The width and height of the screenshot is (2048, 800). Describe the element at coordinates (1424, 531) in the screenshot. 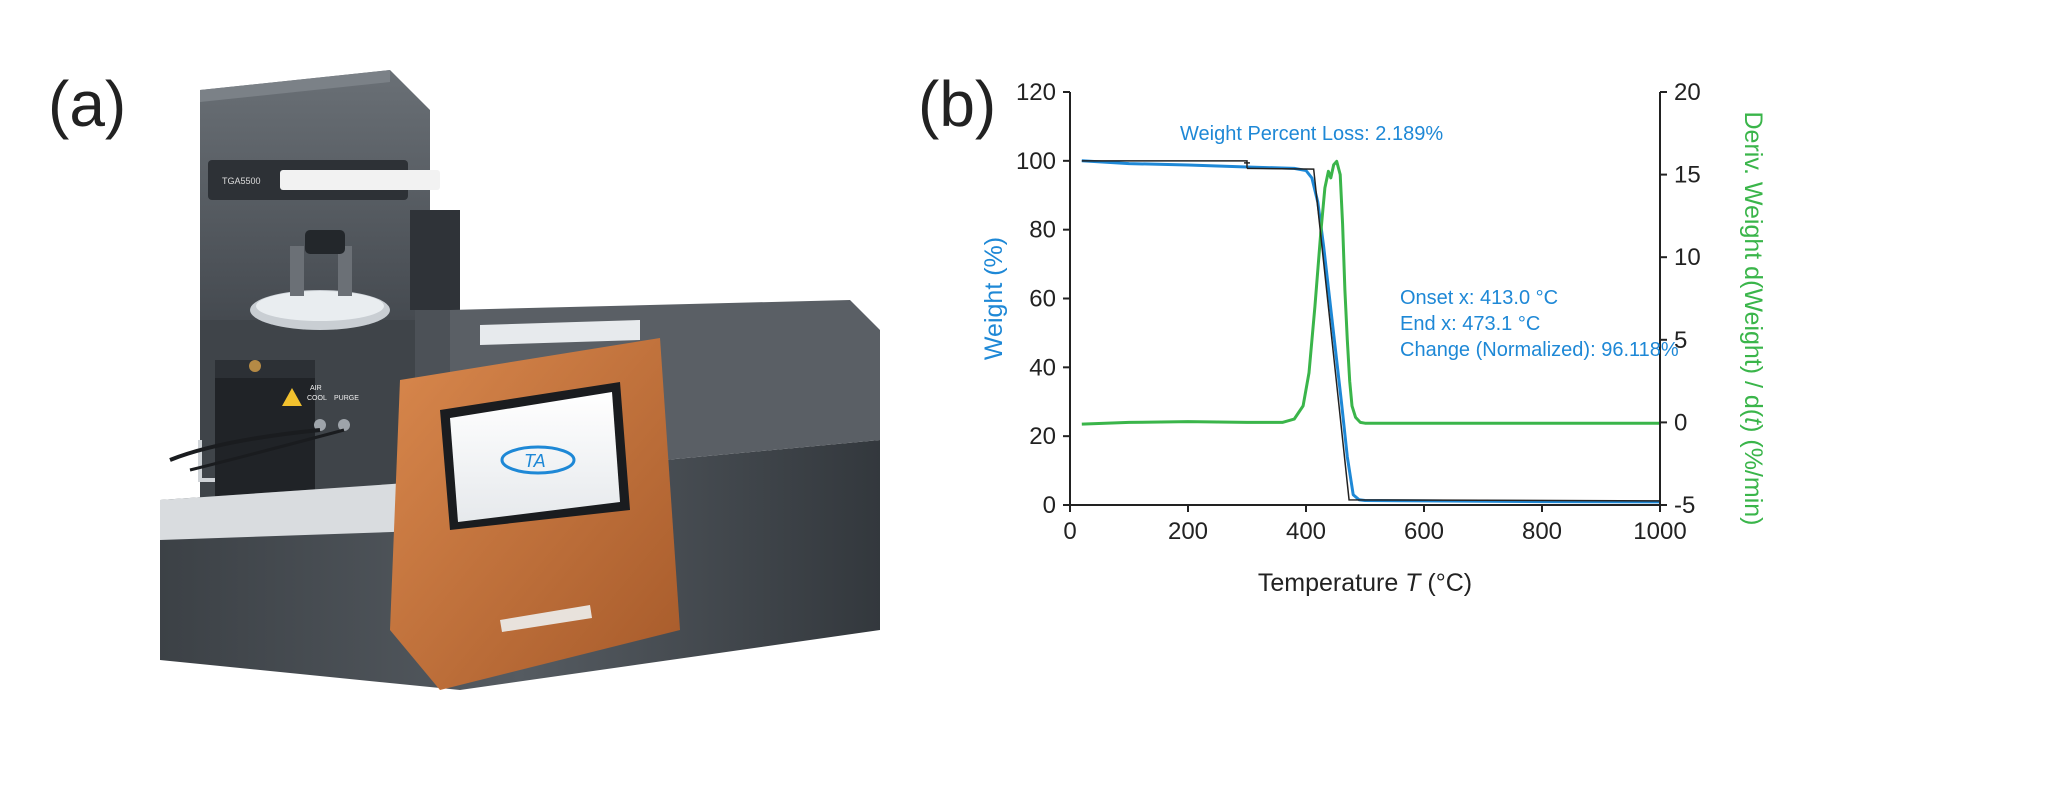

I see `x-tick-label: 600` at that location.